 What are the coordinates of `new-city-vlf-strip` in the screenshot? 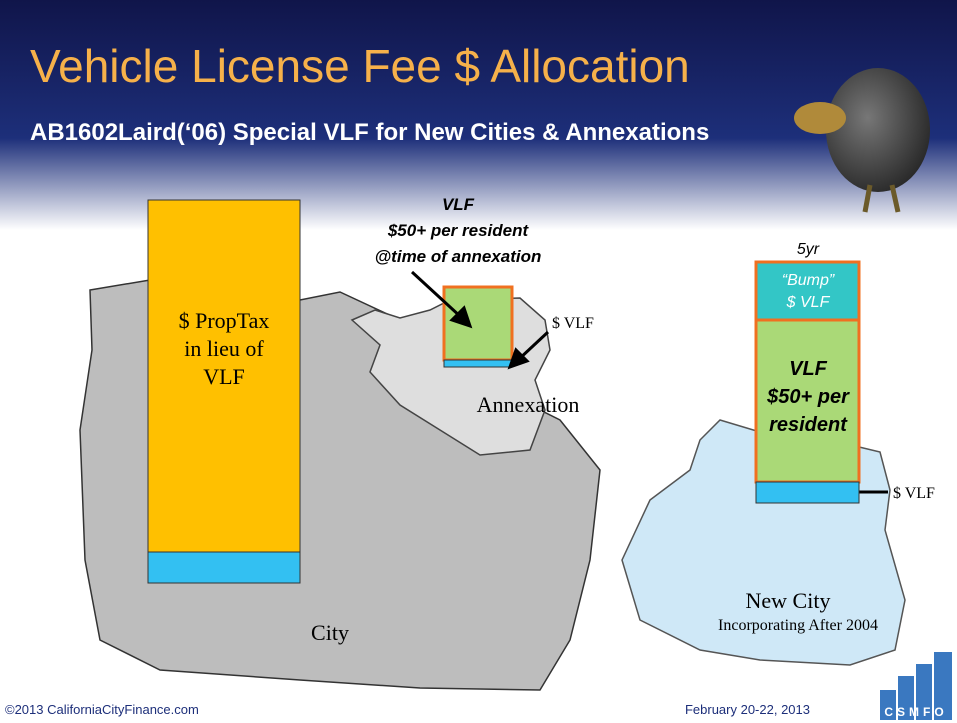 It's located at (807, 492).